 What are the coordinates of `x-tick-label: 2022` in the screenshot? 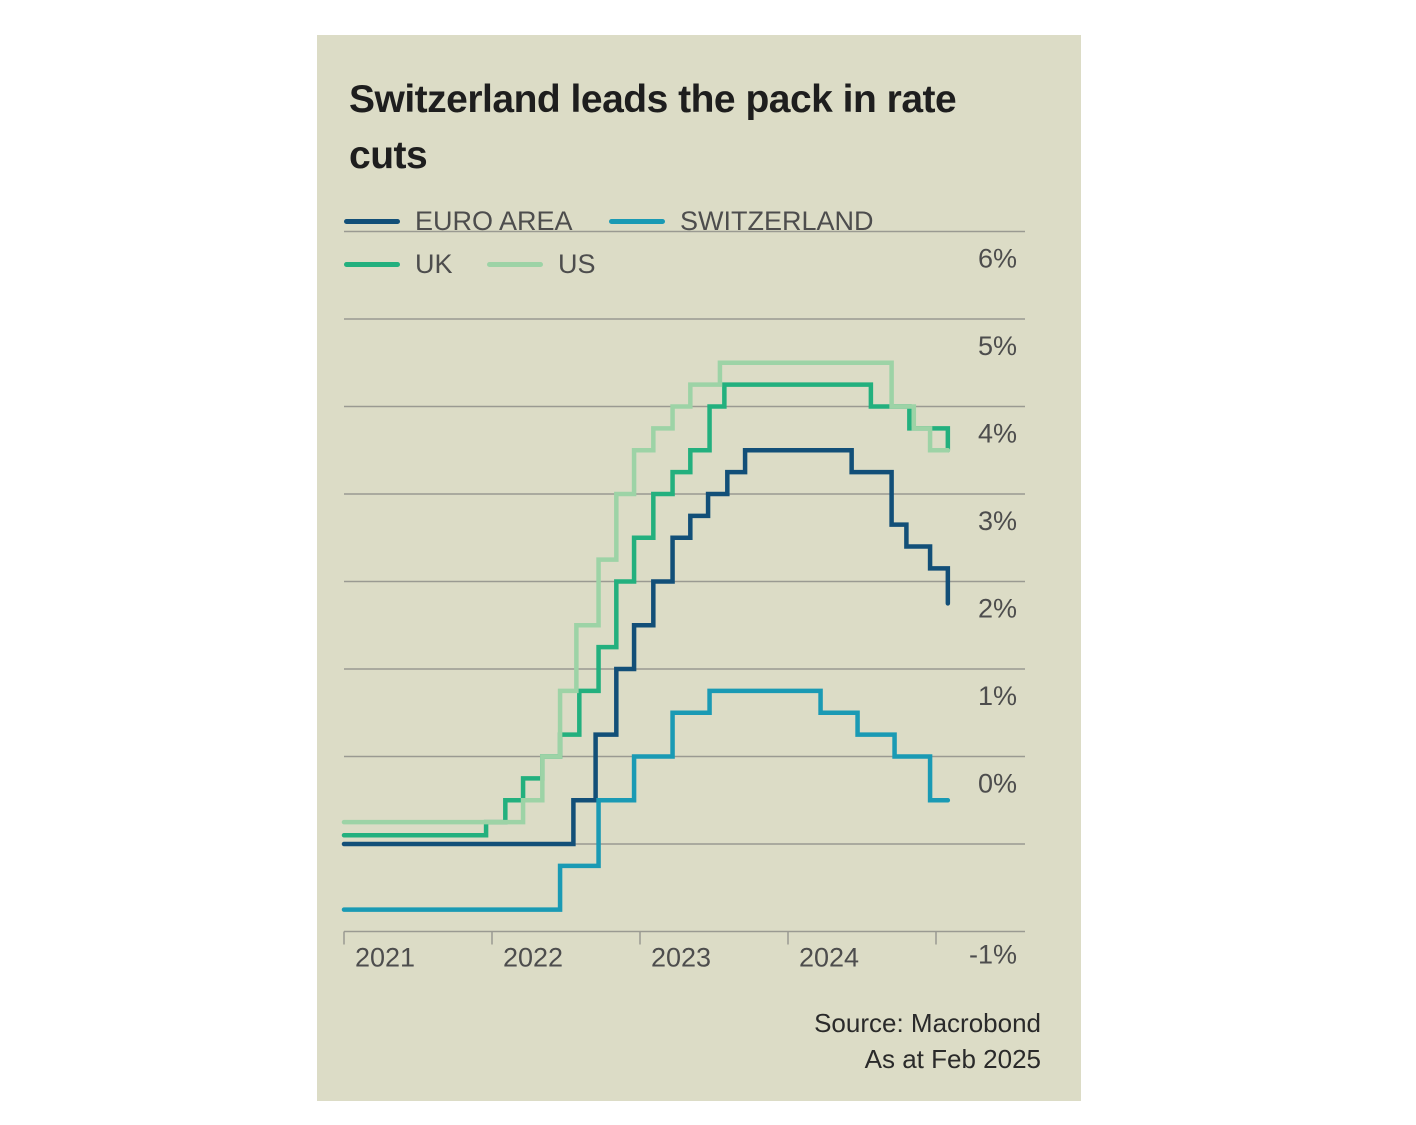 It's located at (533, 958).